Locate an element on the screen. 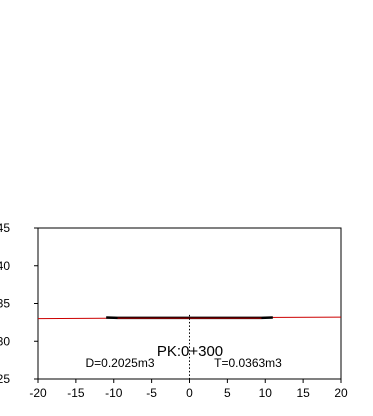 The image size is (373, 416). y-tick-label: 725 is located at coordinates (5, 379).